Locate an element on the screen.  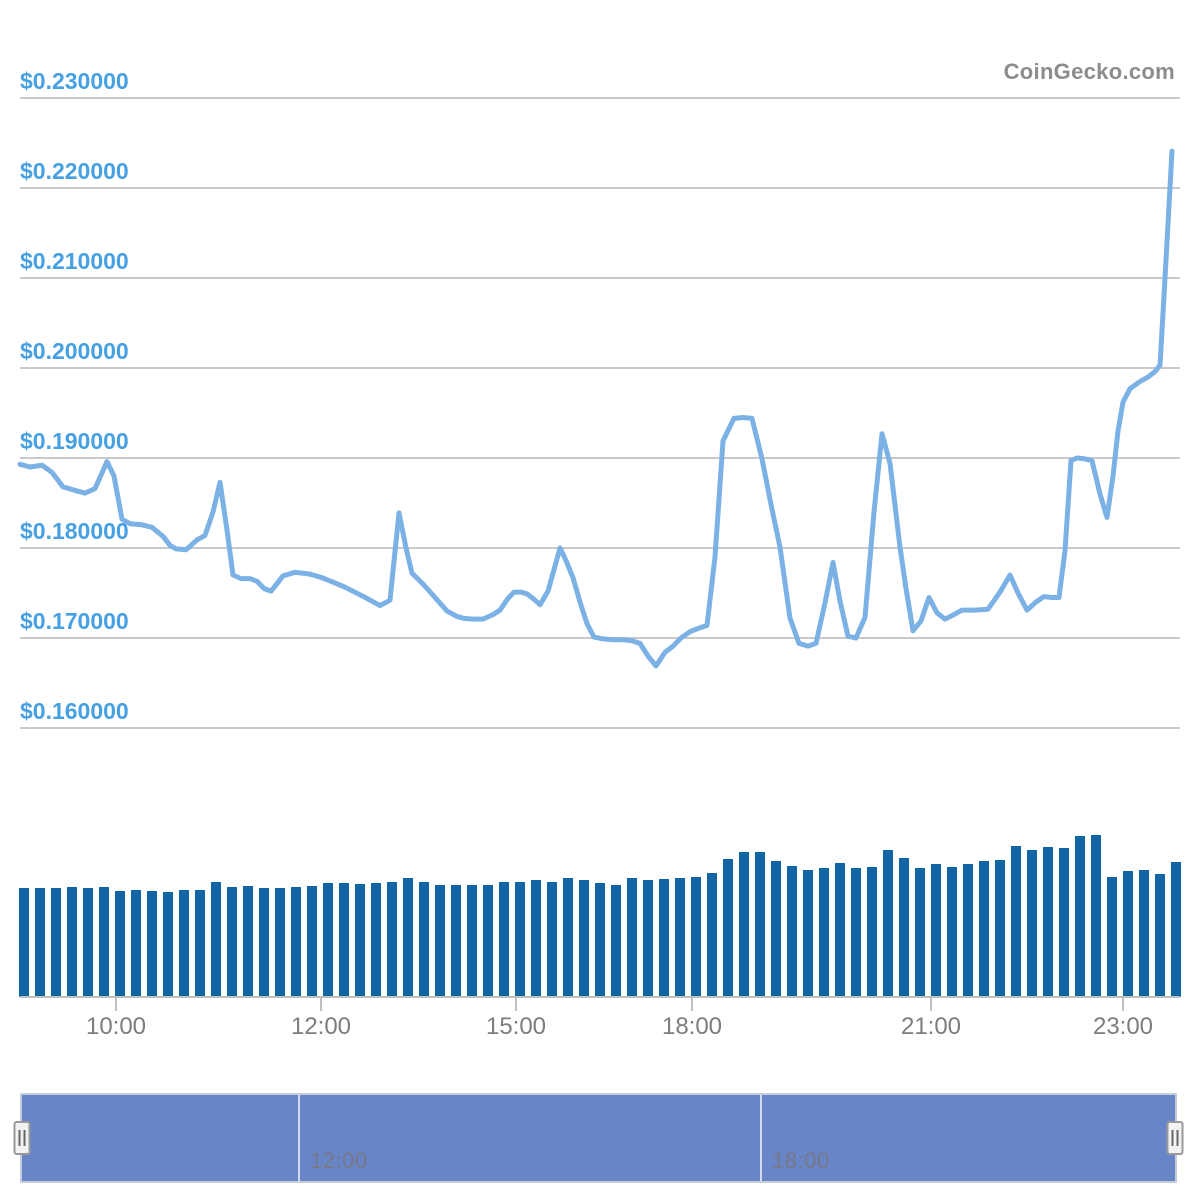
y-axis-label: $0.160000 is located at coordinates (74, 711).